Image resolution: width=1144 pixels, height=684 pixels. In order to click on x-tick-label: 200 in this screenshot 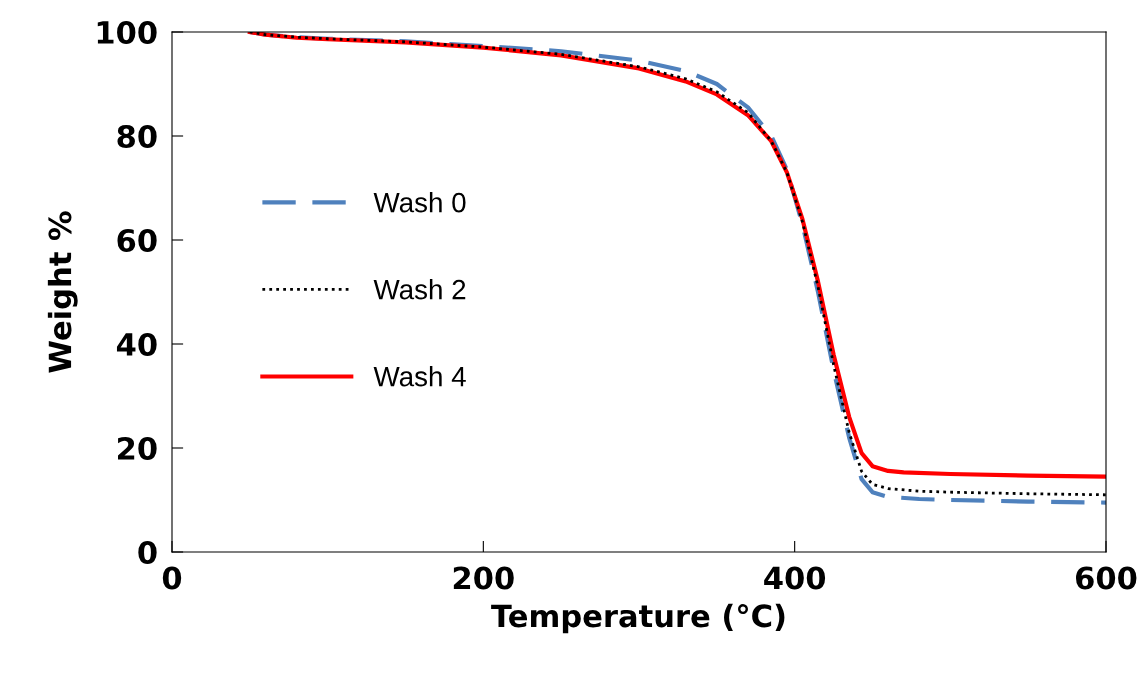, I will do `click(483, 578)`.